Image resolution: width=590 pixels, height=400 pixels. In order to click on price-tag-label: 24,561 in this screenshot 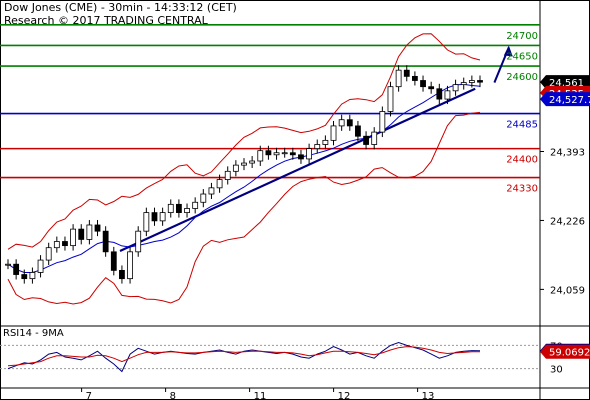, I will do `click(566, 83)`.